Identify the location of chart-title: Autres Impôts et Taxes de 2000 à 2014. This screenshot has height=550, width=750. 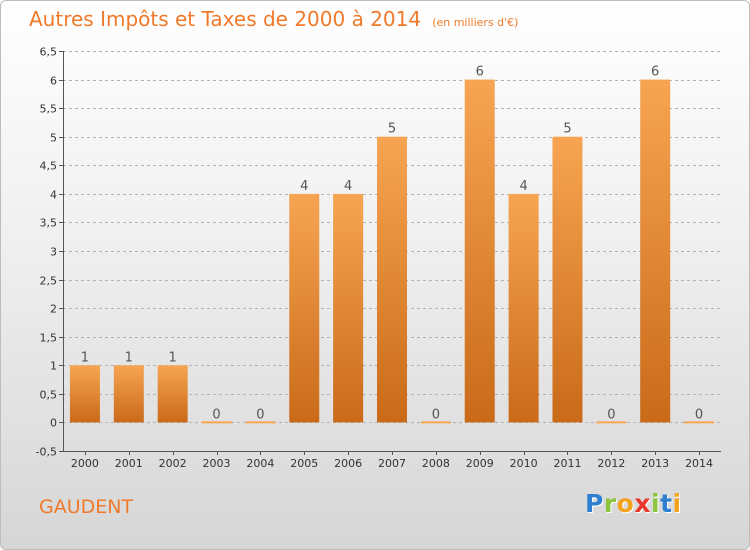
(225, 19).